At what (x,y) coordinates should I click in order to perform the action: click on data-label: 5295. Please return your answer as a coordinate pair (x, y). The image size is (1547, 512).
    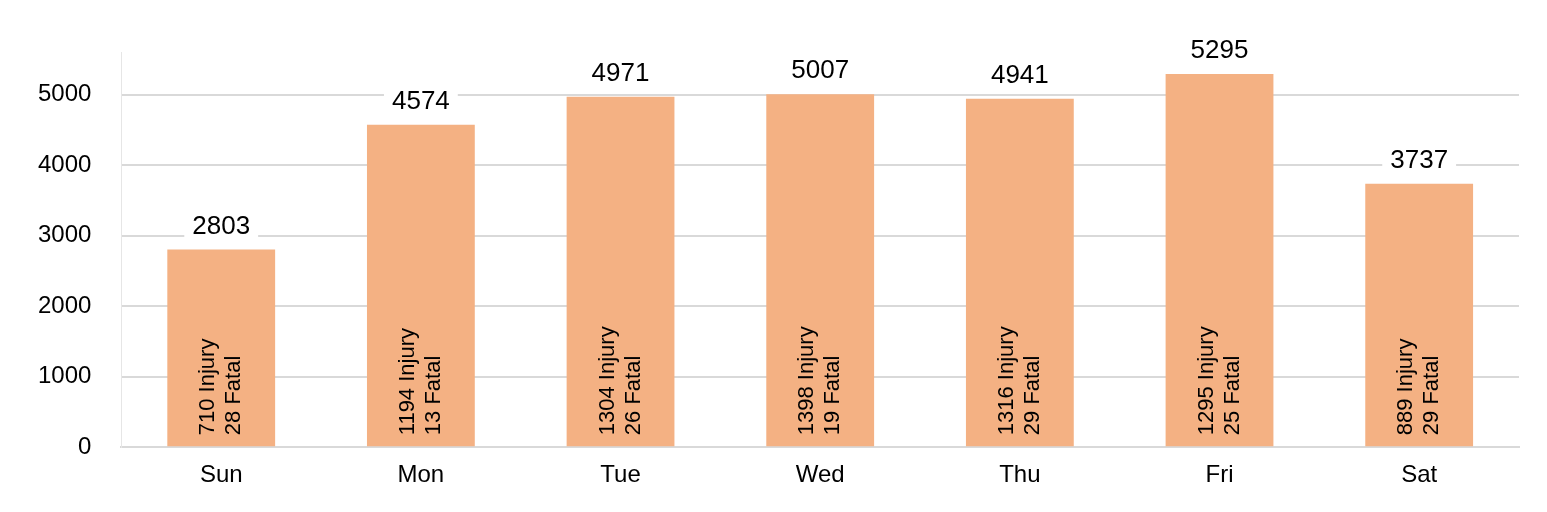
    Looking at the image, I should click on (1219, 49).